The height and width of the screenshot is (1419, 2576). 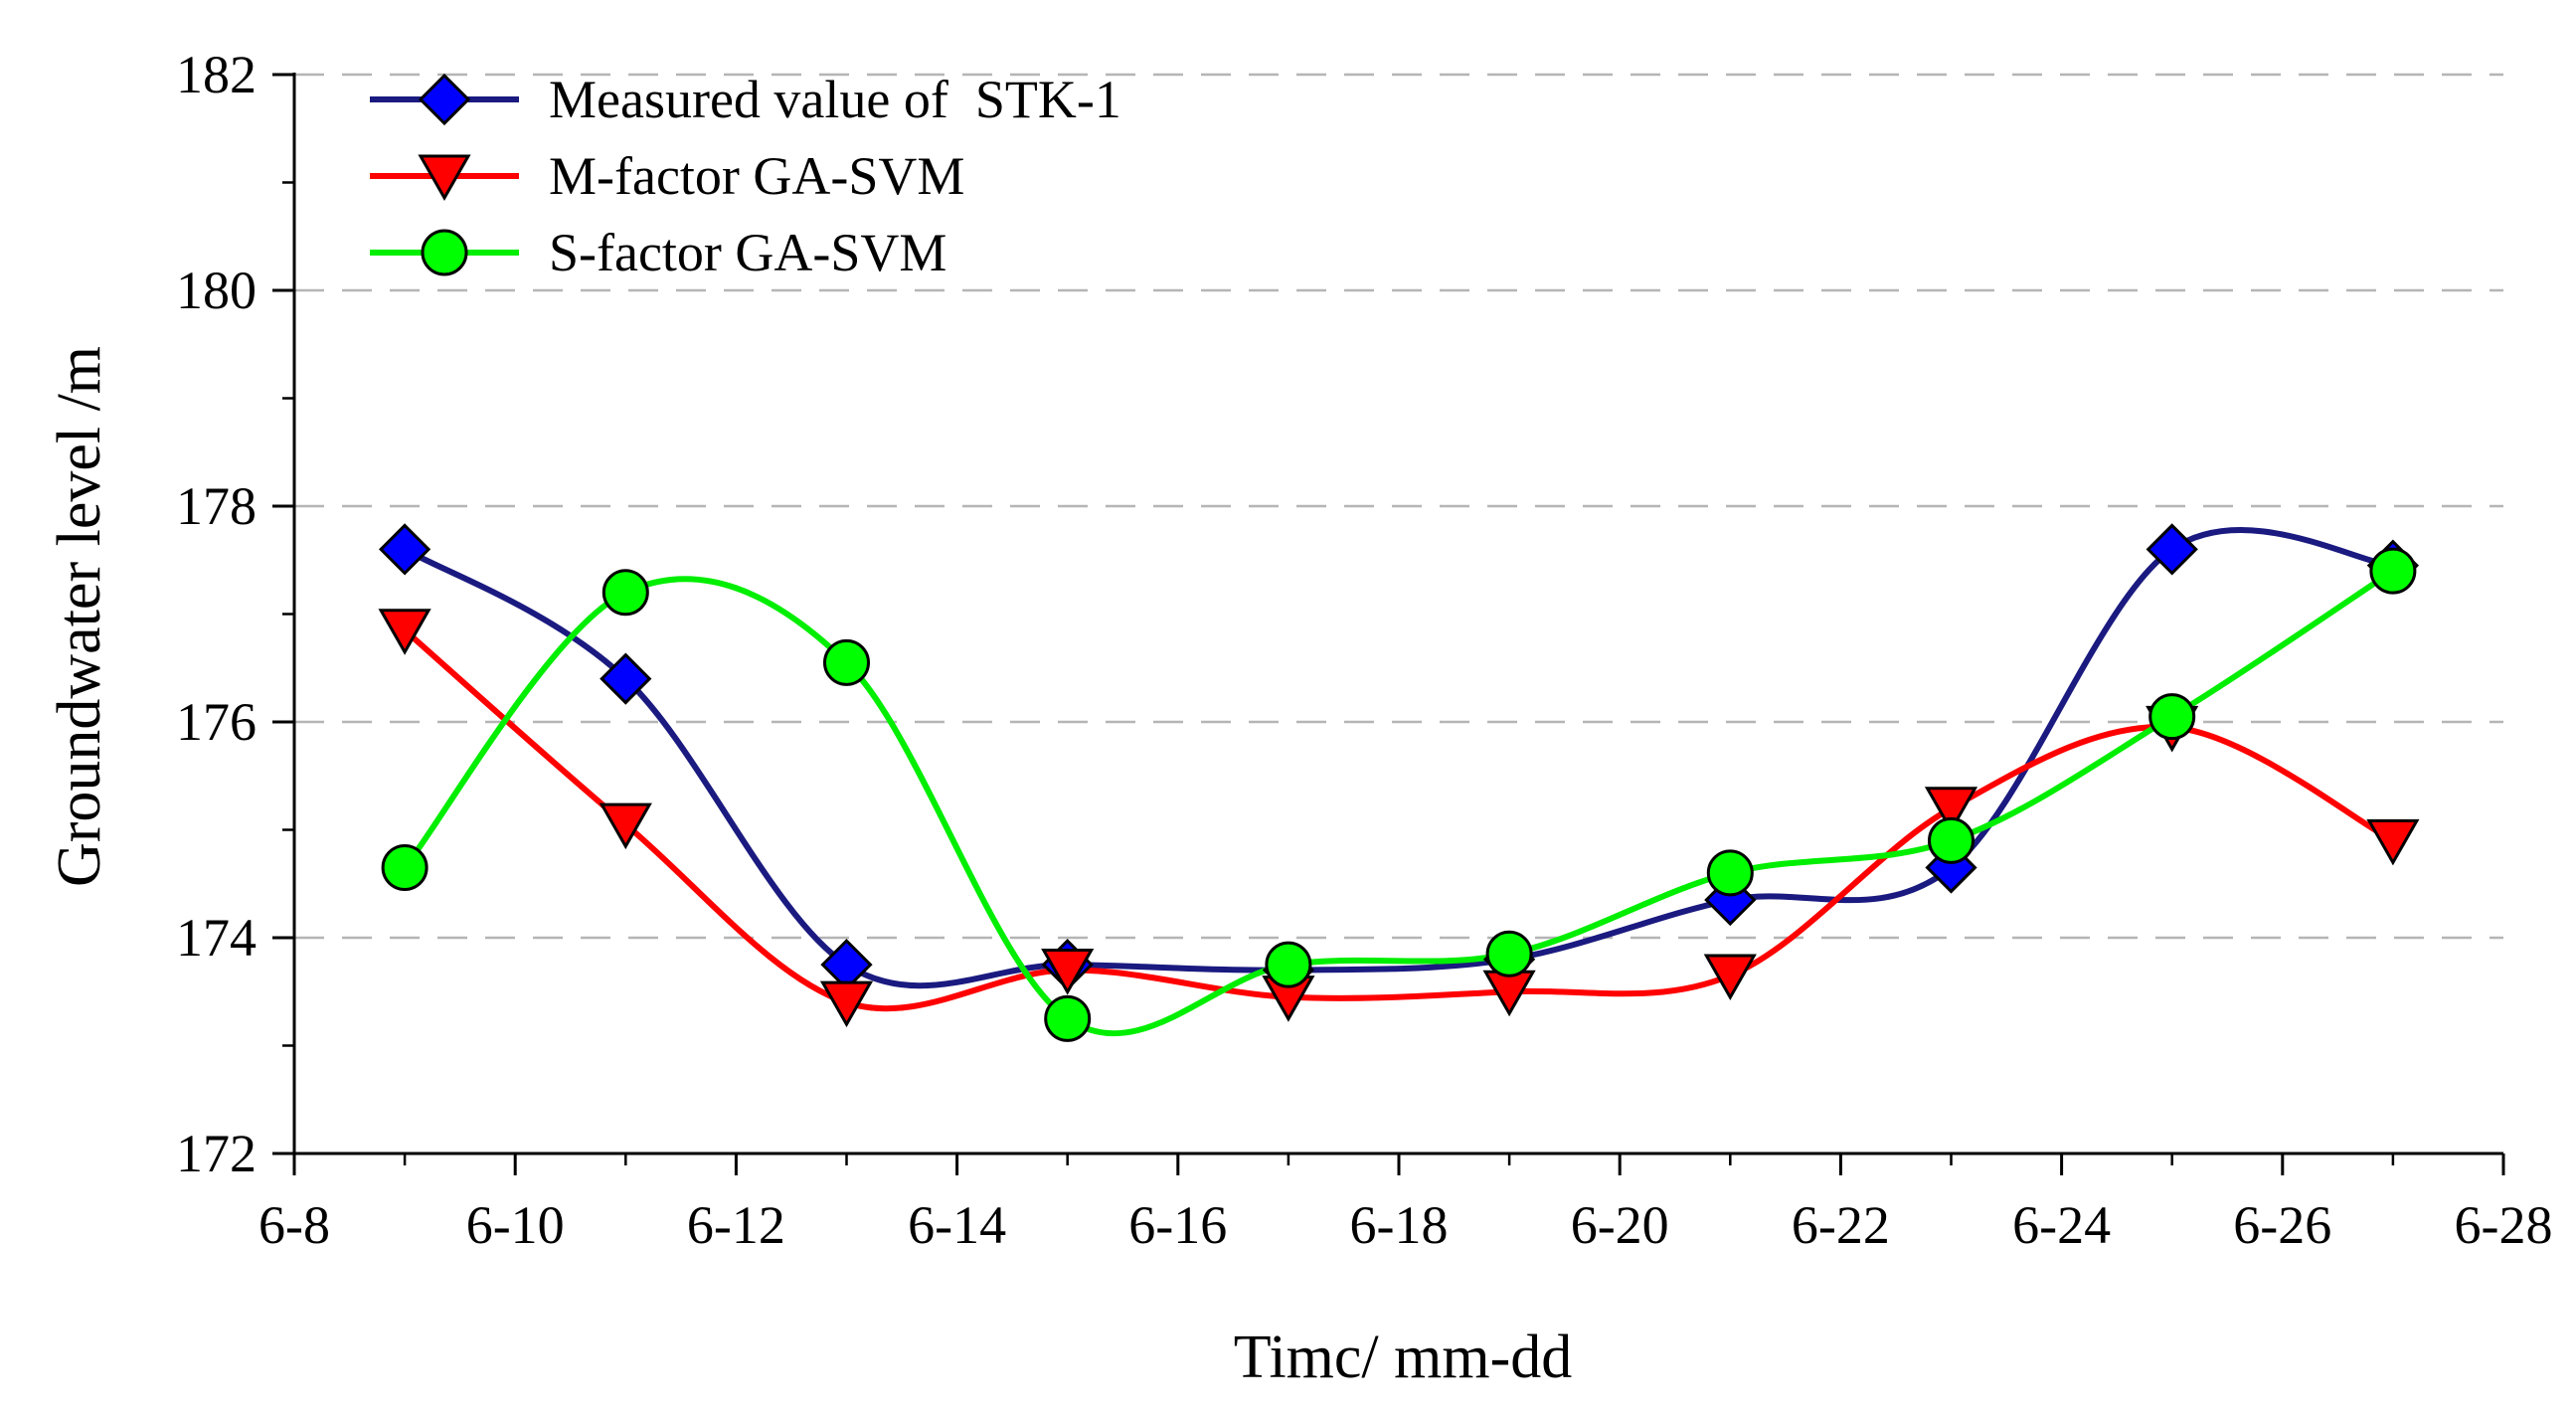 I want to click on x-tick-label: 6-12, so click(x=736, y=1225).